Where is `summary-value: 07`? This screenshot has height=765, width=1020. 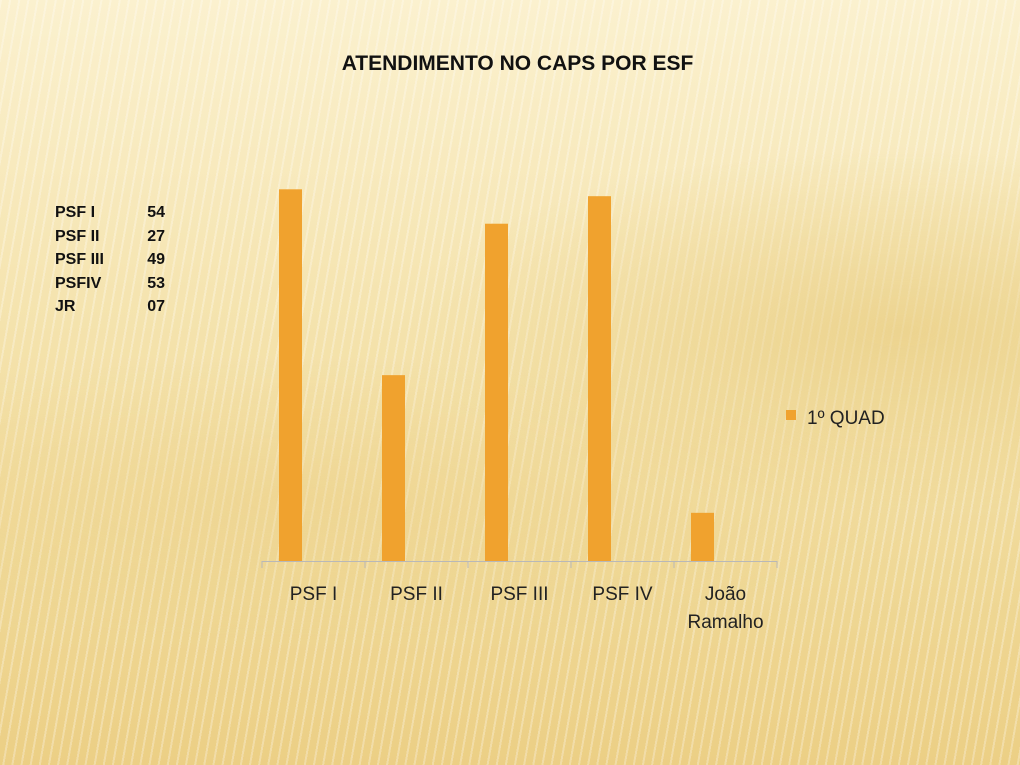
summary-value: 07 is located at coordinates (156, 306).